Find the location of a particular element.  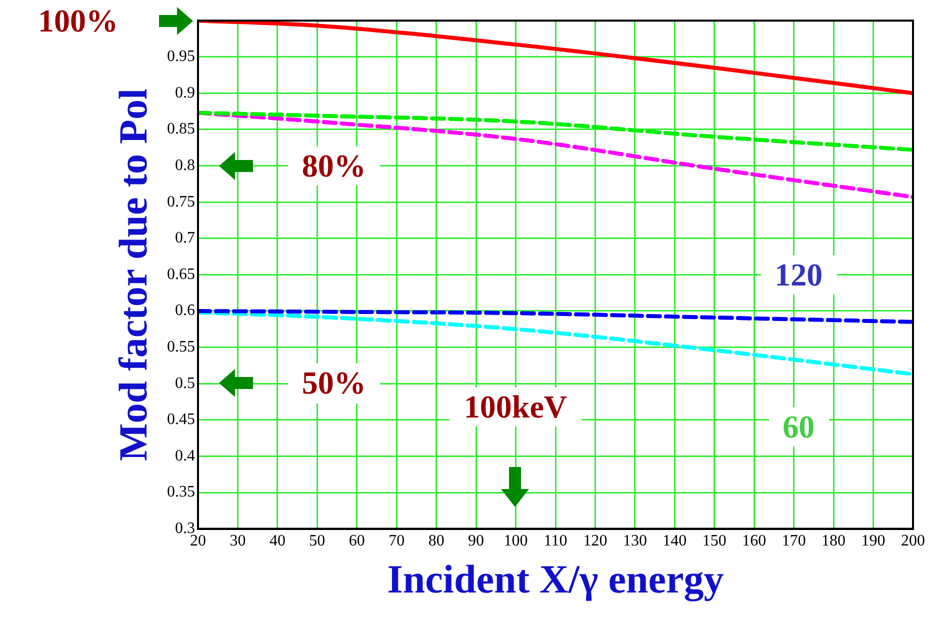

y-tick-label: 0.65 is located at coordinates (181, 274).